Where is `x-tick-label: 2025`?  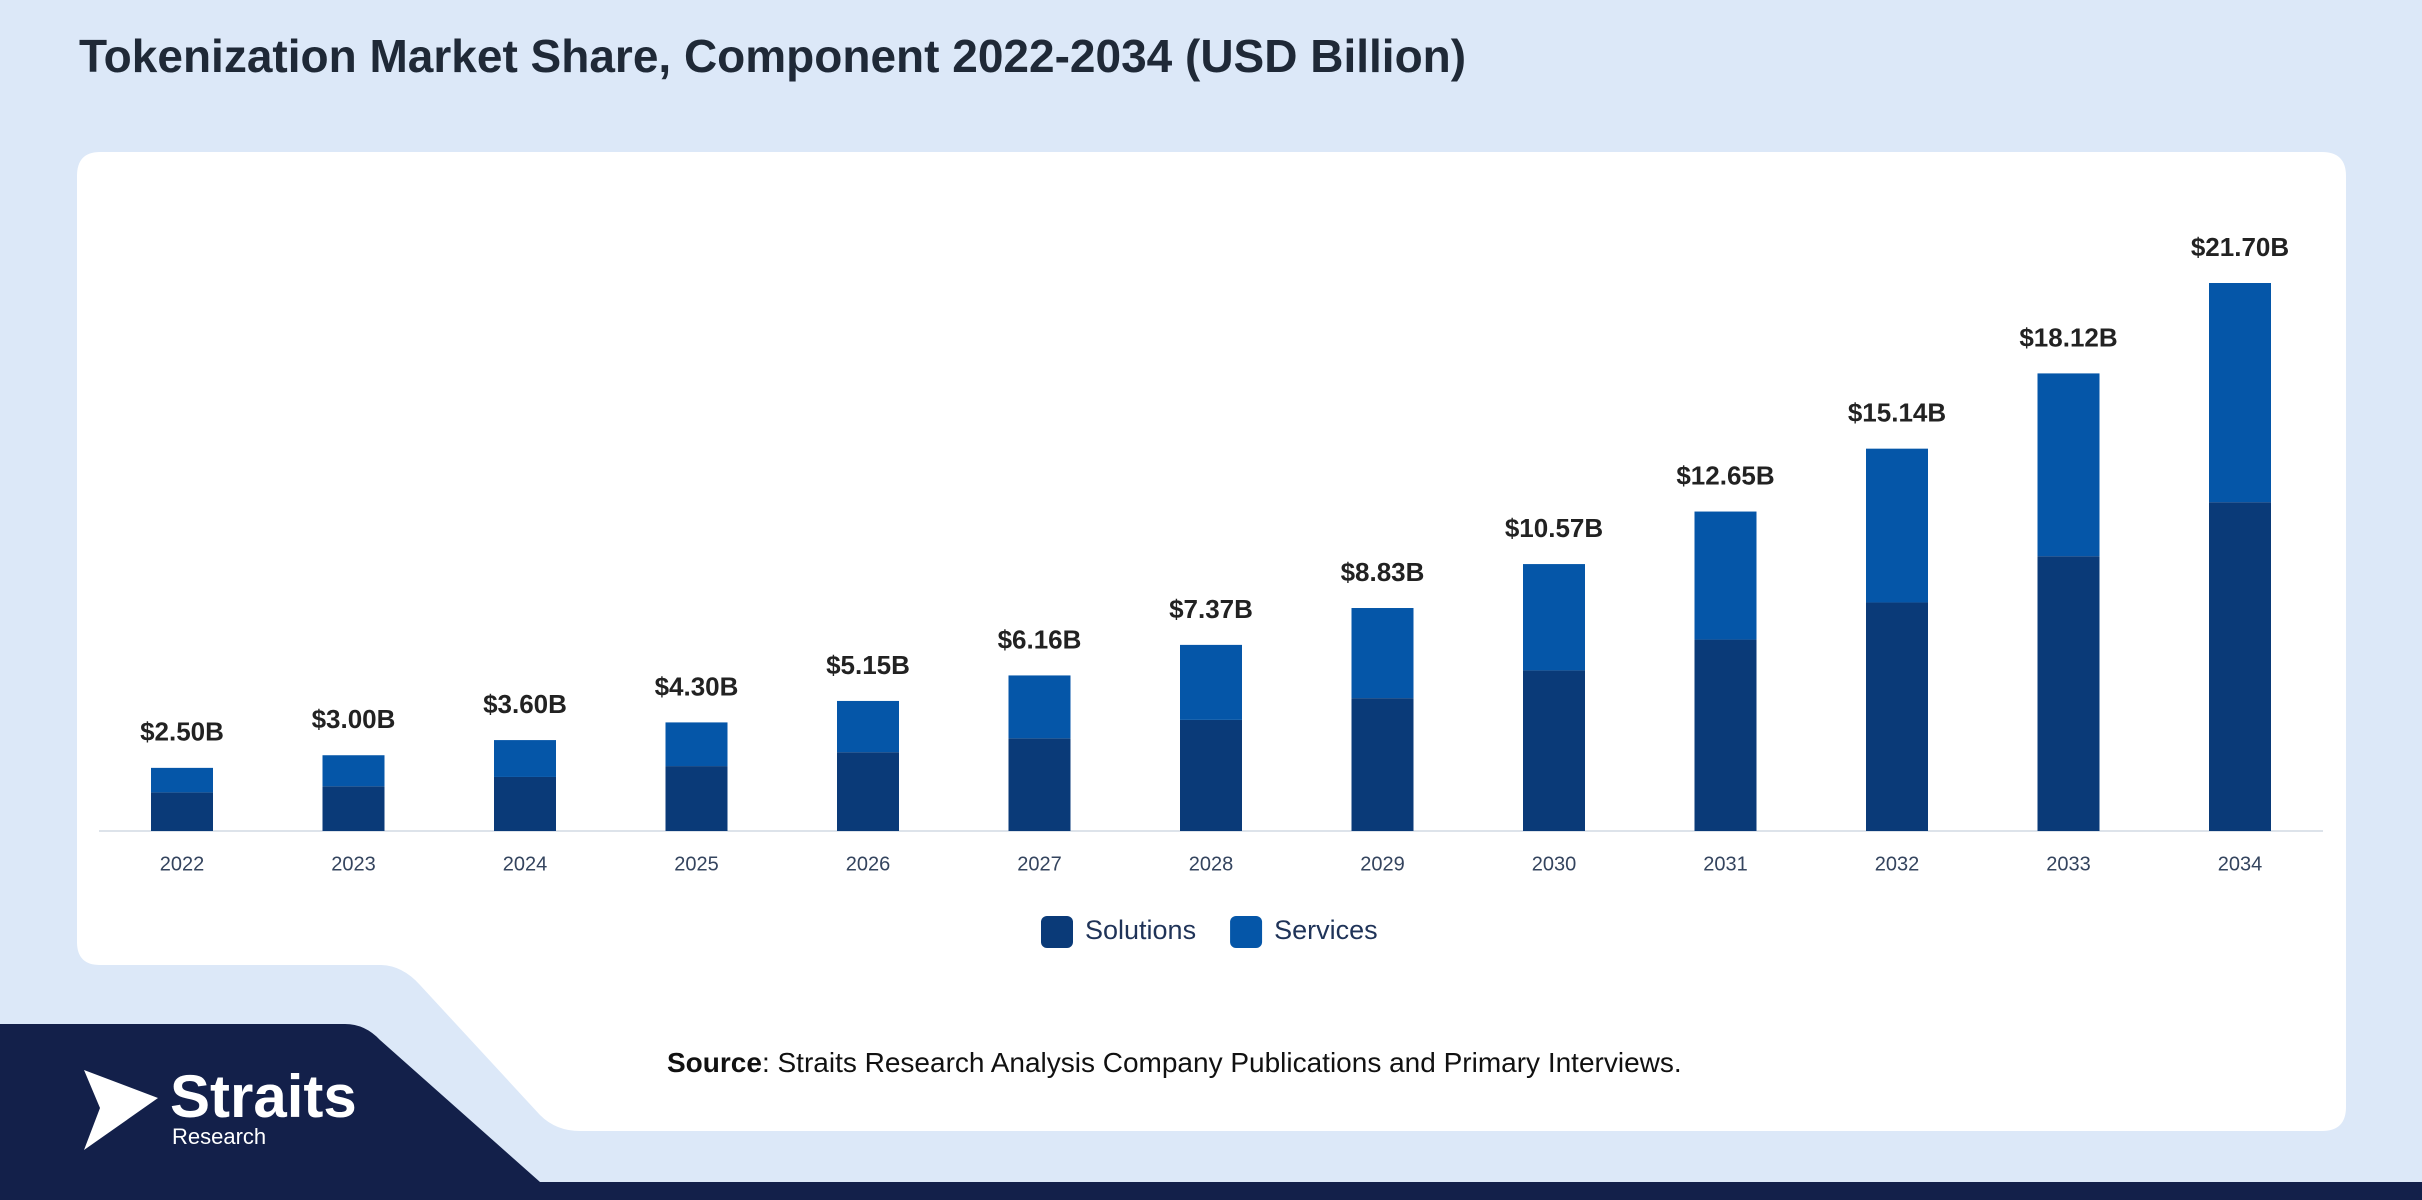 x-tick-label: 2025 is located at coordinates (696, 864).